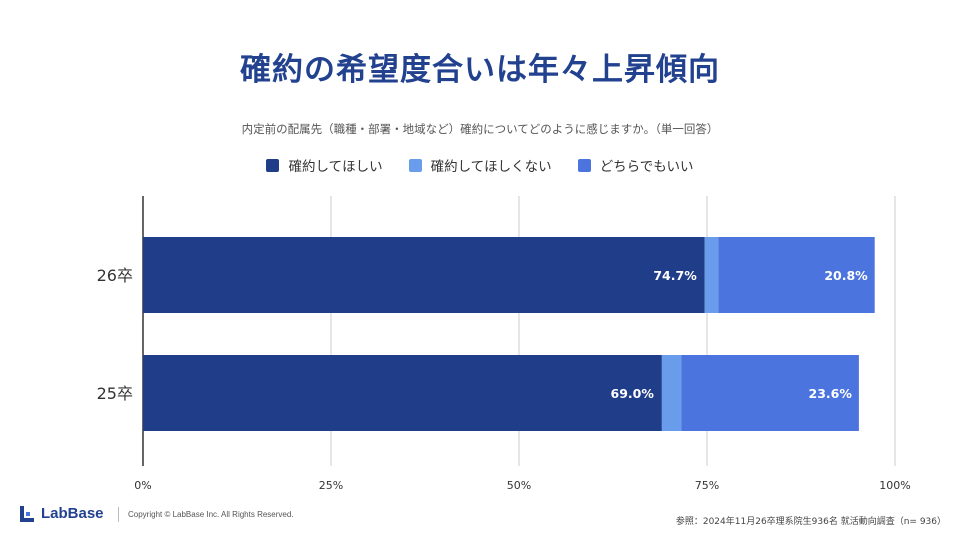 The height and width of the screenshot is (540, 960). I want to click on x-tick-label: 50%, so click(519, 485).